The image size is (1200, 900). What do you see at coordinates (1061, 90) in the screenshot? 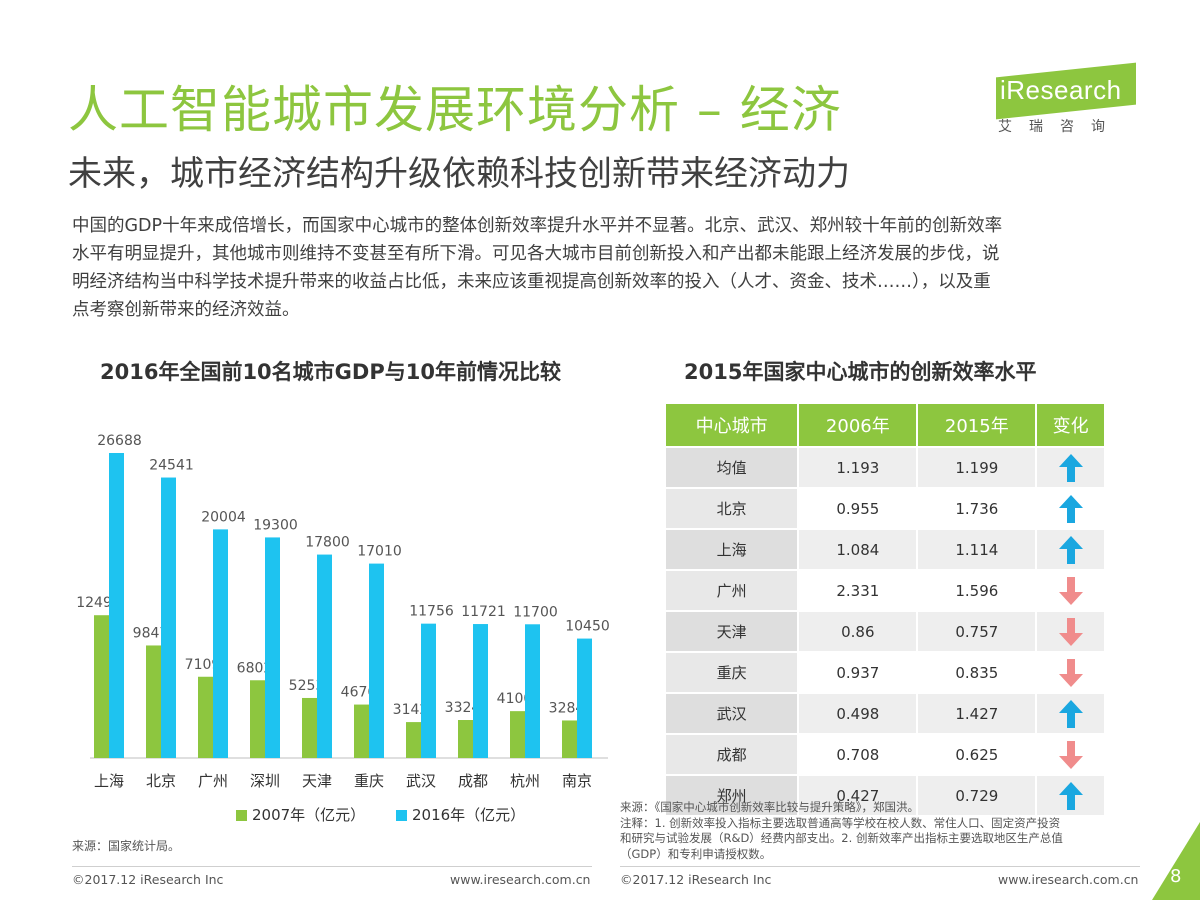
I see `logo-text: iResearch` at bounding box center [1061, 90].